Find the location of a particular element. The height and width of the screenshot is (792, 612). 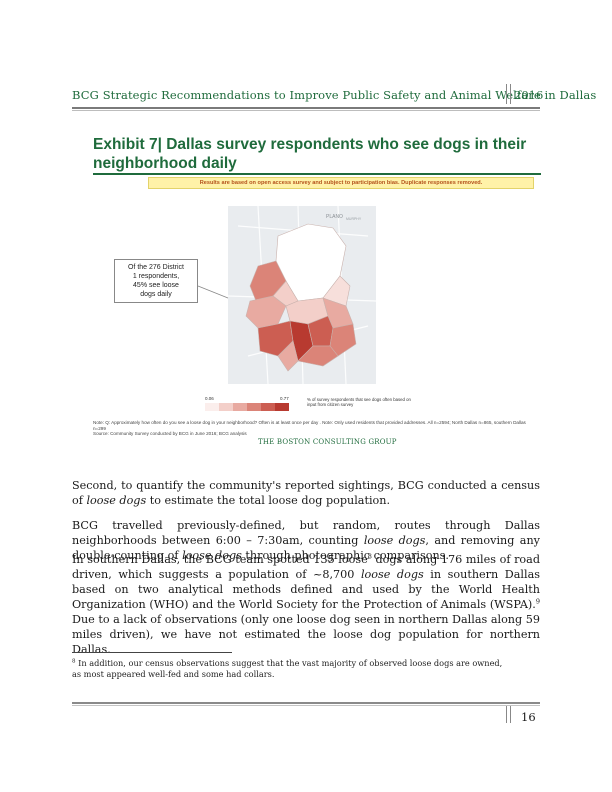

map-label-plano: PLANO is located at coordinates (334, 217).